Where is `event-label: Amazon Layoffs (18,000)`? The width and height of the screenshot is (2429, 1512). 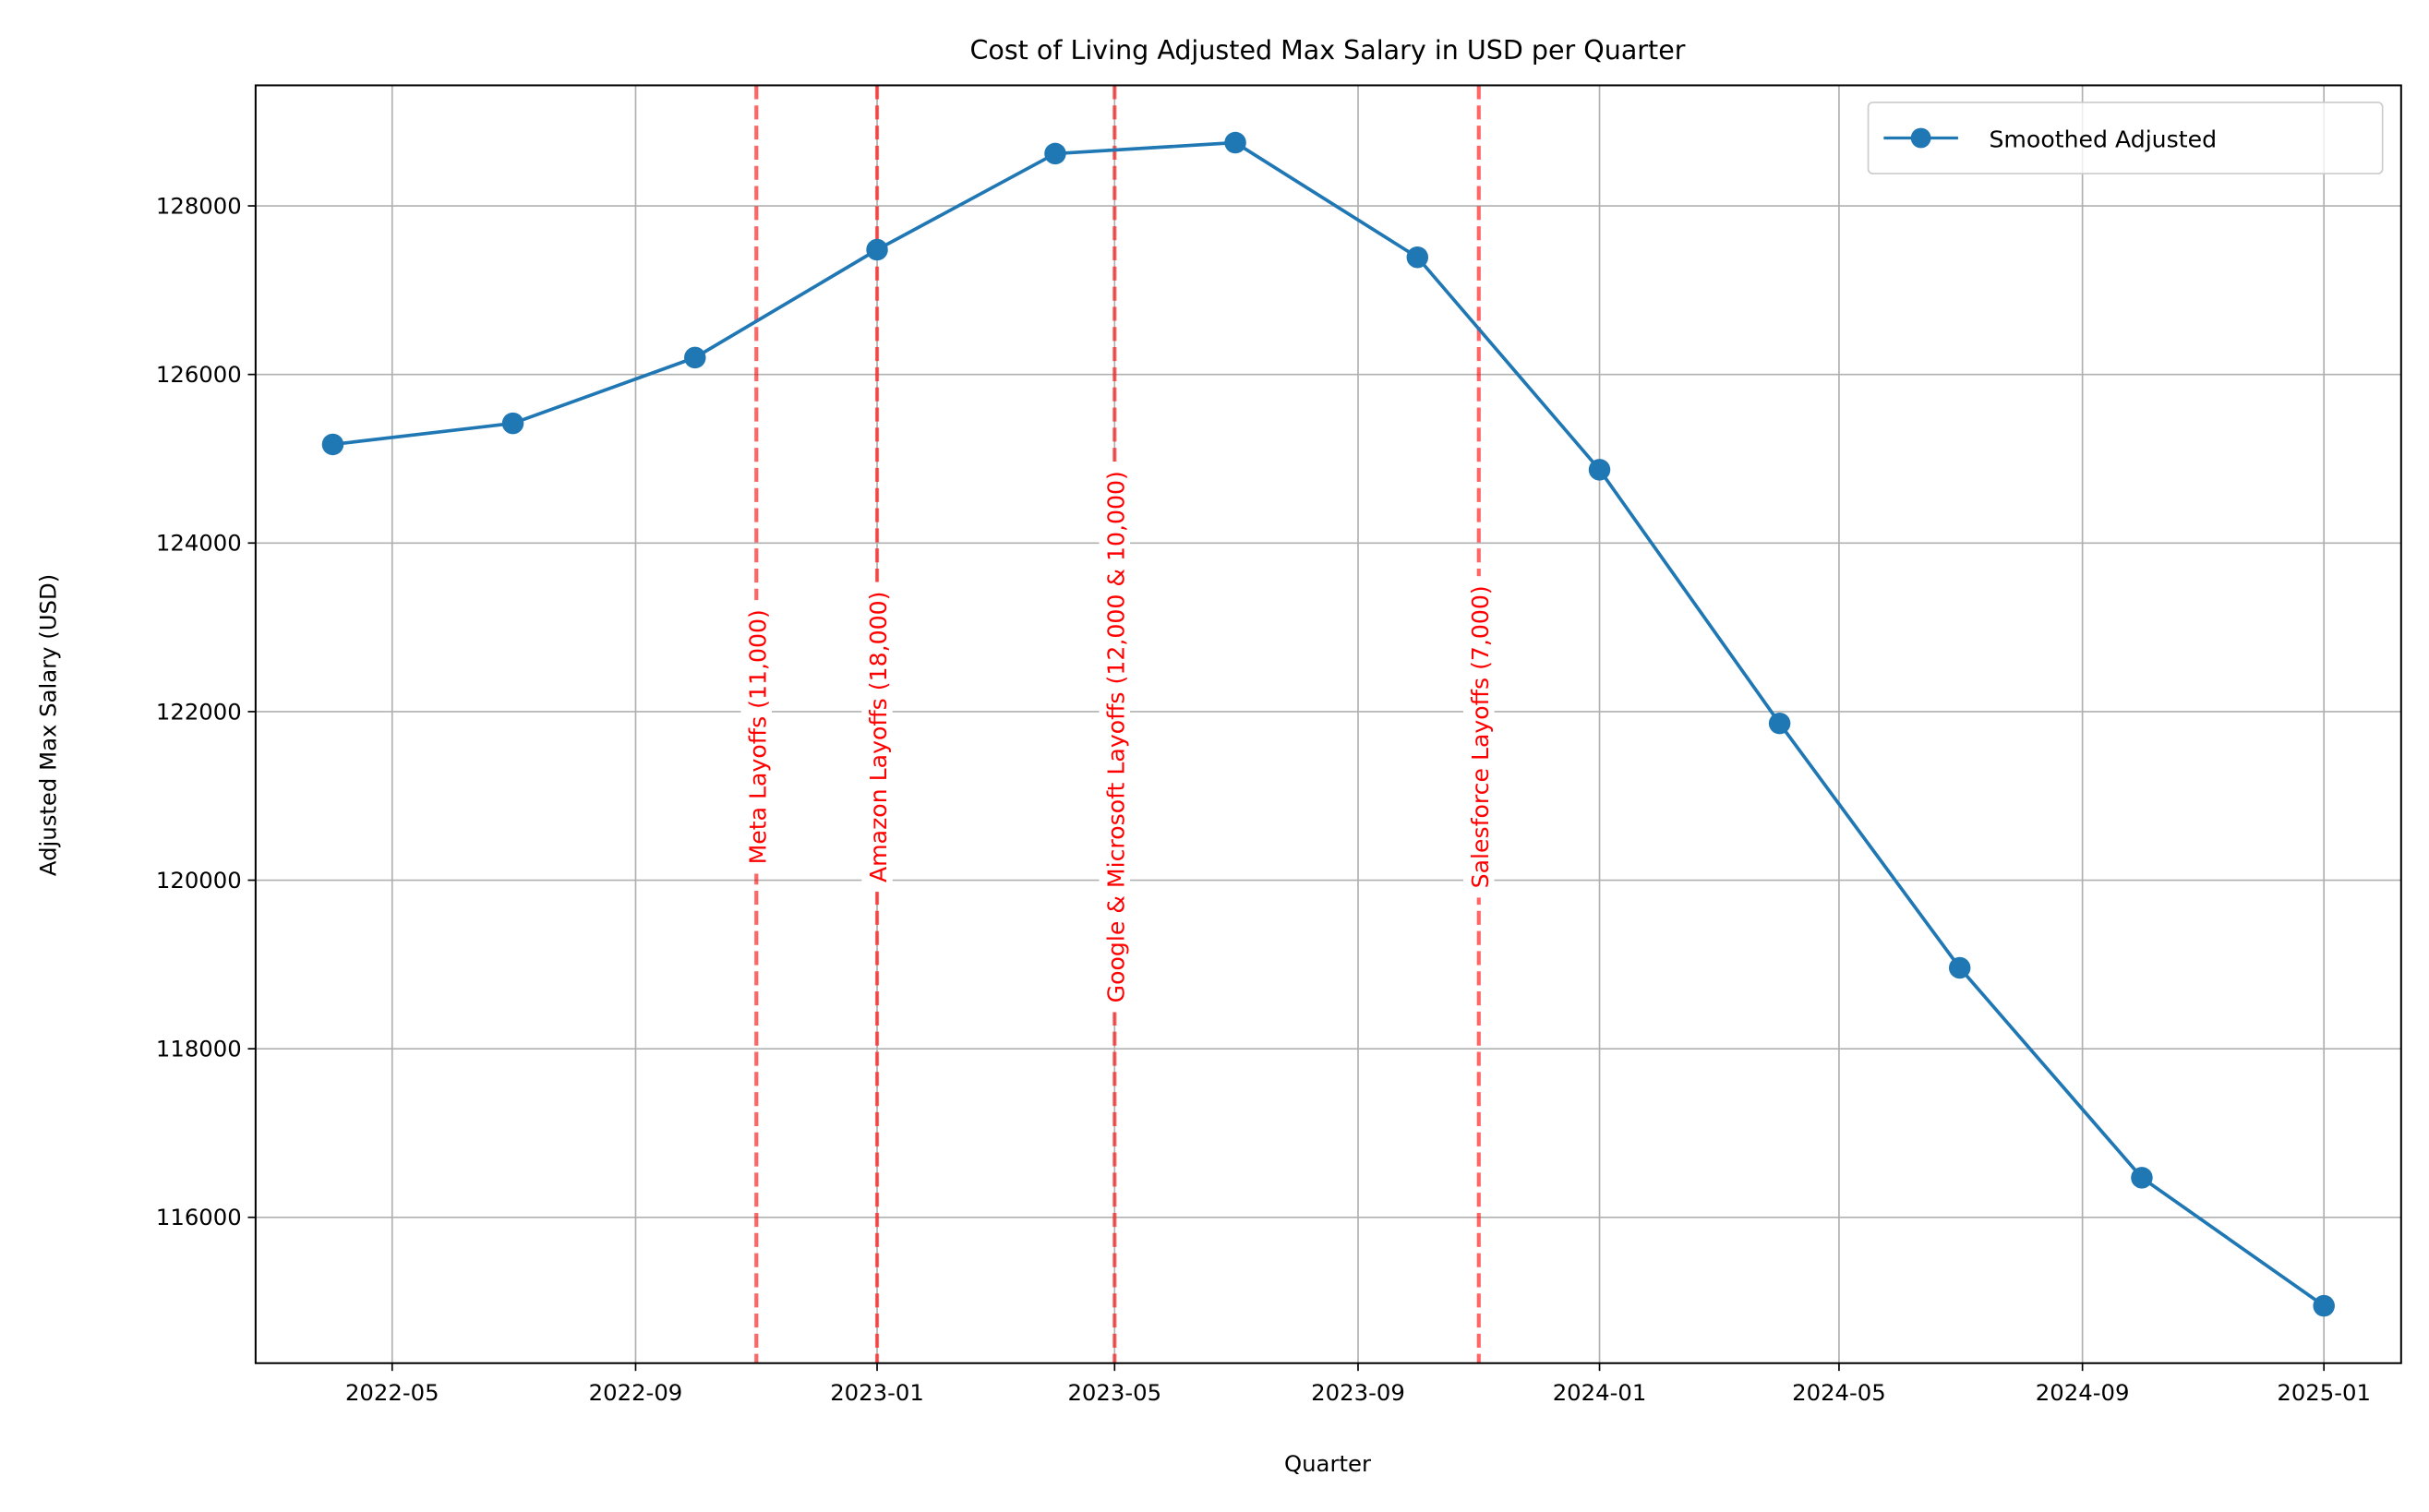 event-label: Amazon Layoffs (18,000) is located at coordinates (878, 737).